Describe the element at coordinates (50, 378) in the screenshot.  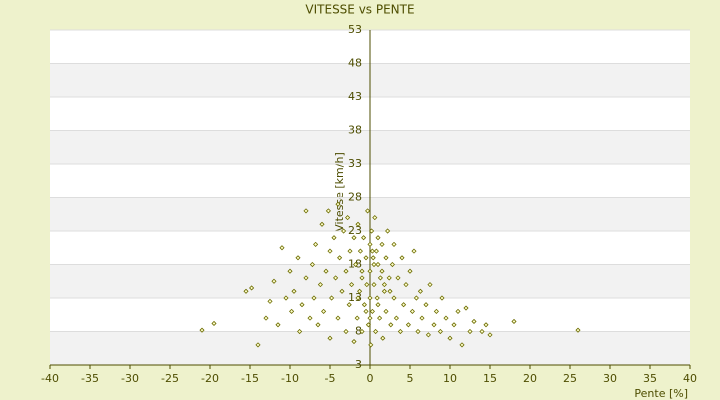
I see `x-tick-label: -40` at that location.